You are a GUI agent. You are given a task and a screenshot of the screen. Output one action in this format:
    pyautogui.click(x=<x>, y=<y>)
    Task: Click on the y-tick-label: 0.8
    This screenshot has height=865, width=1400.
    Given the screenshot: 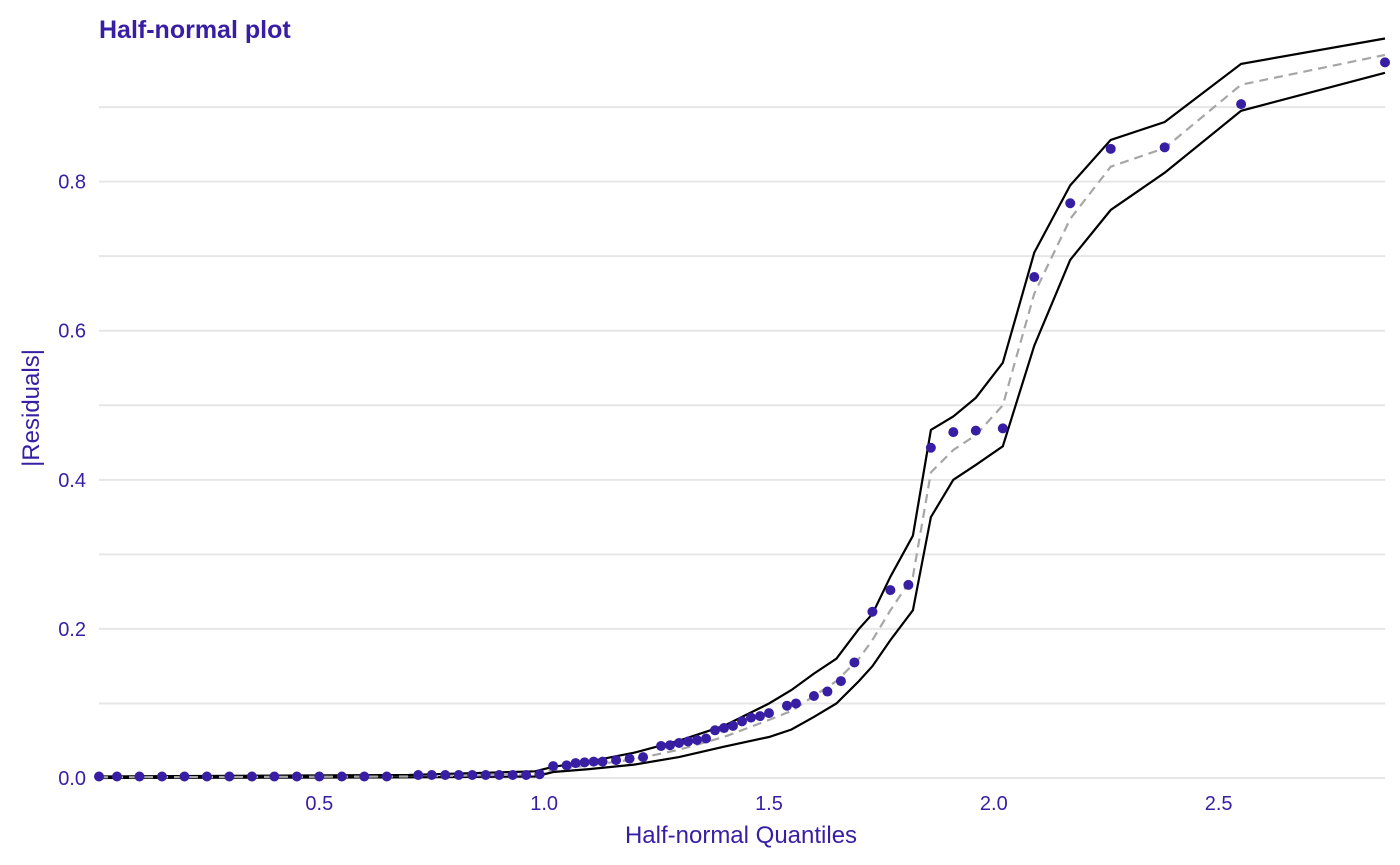 What is the action you would take?
    pyautogui.click(x=72, y=183)
    